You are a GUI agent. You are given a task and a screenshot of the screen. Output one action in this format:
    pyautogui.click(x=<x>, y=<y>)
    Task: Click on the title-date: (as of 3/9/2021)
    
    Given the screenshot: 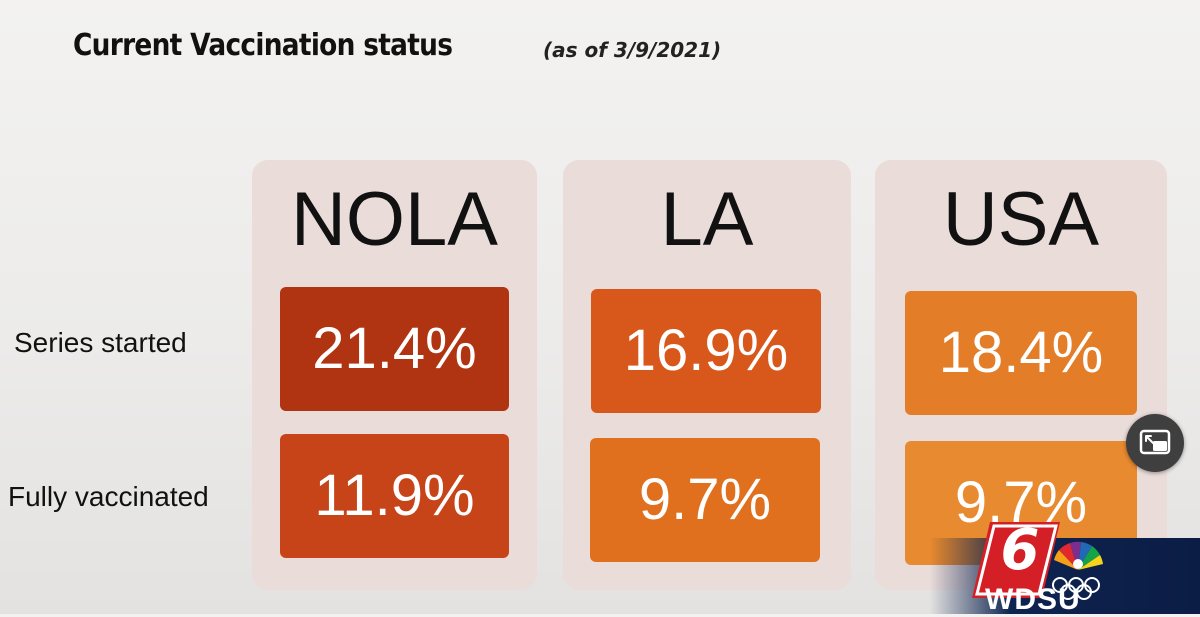 What is the action you would take?
    pyautogui.click(x=632, y=50)
    